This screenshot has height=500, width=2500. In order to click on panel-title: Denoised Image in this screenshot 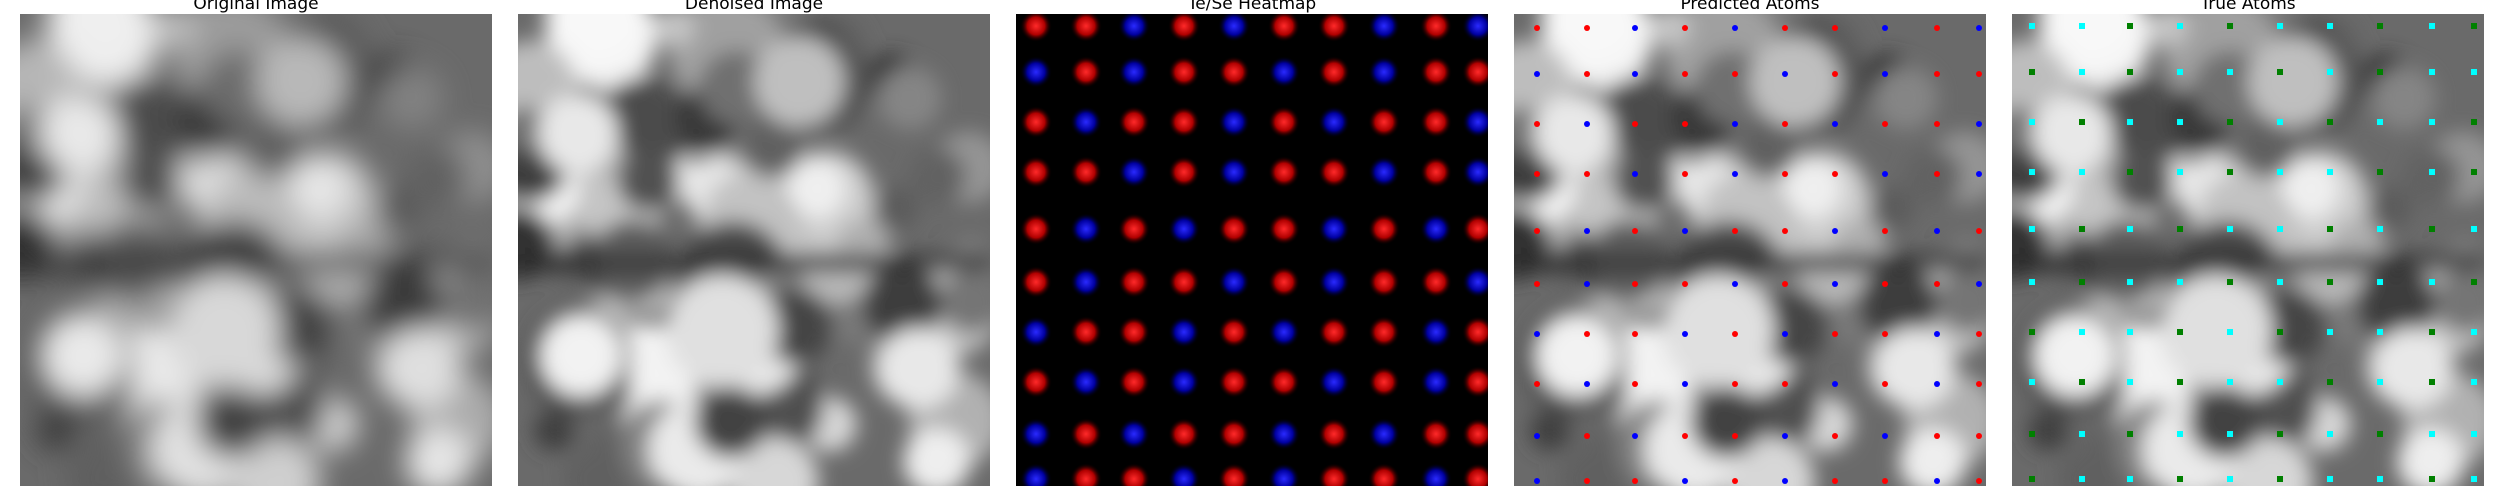, I will do `click(754, 7)`.